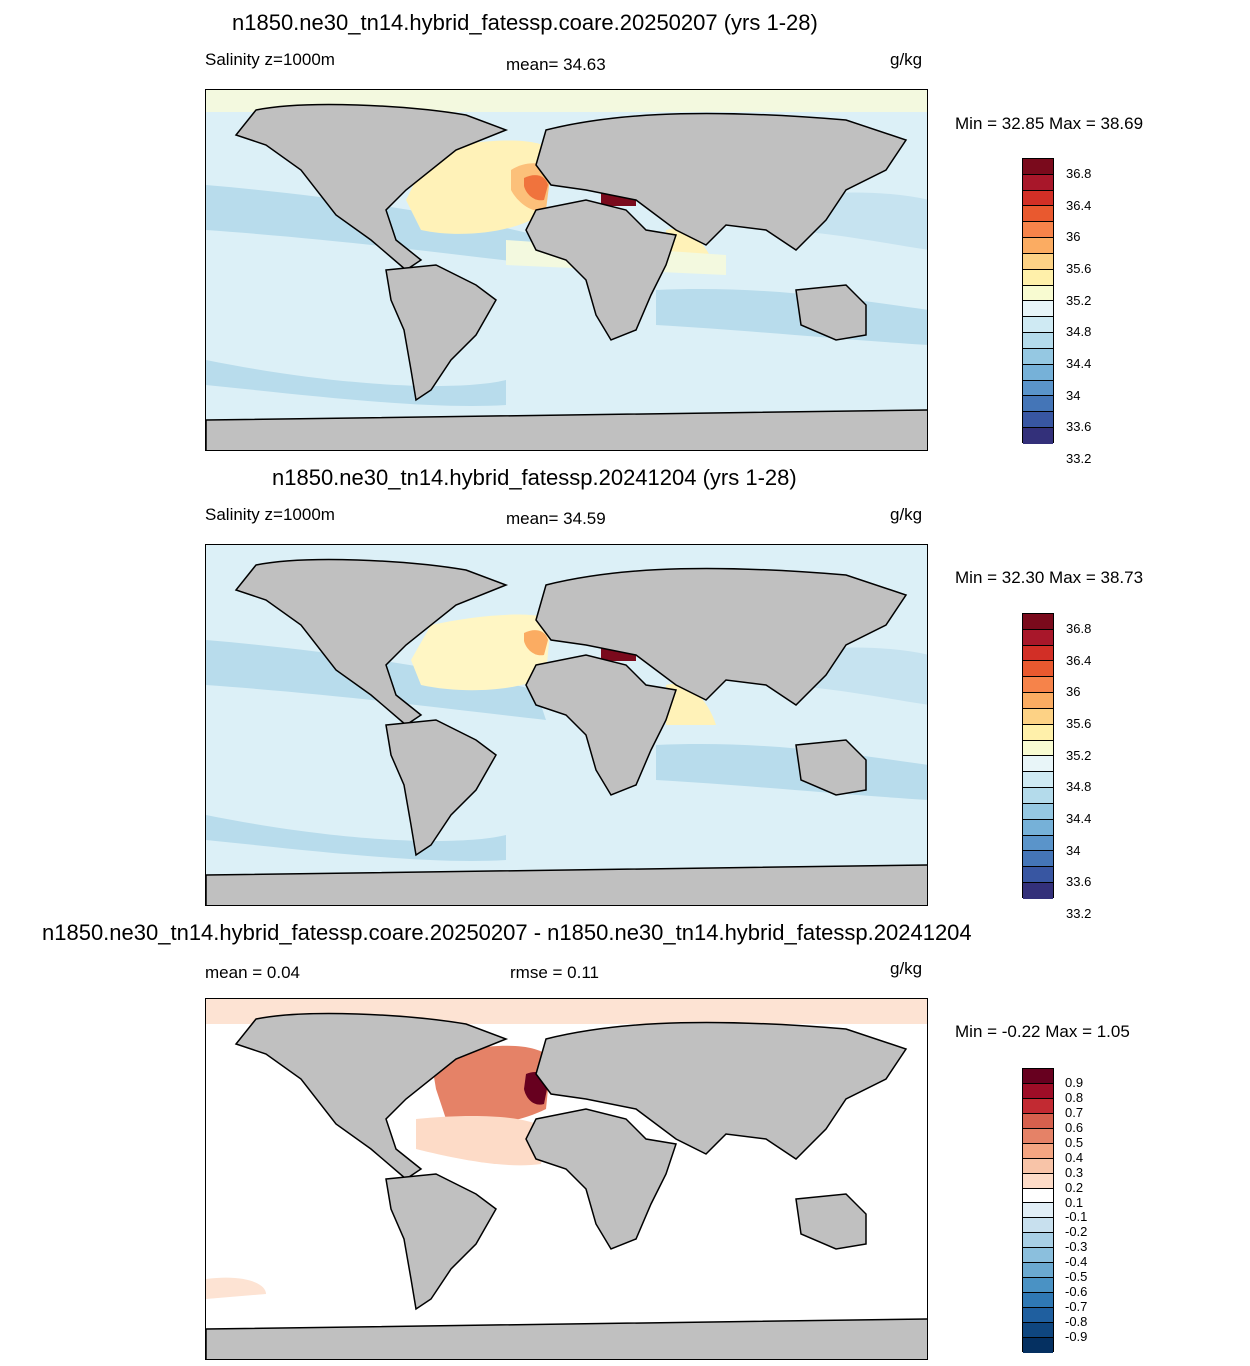 The width and height of the screenshot is (1250, 1366). Describe the element at coordinates (1079, 913) in the screenshot. I see `panel2-colorbar-label: 33.2` at that location.